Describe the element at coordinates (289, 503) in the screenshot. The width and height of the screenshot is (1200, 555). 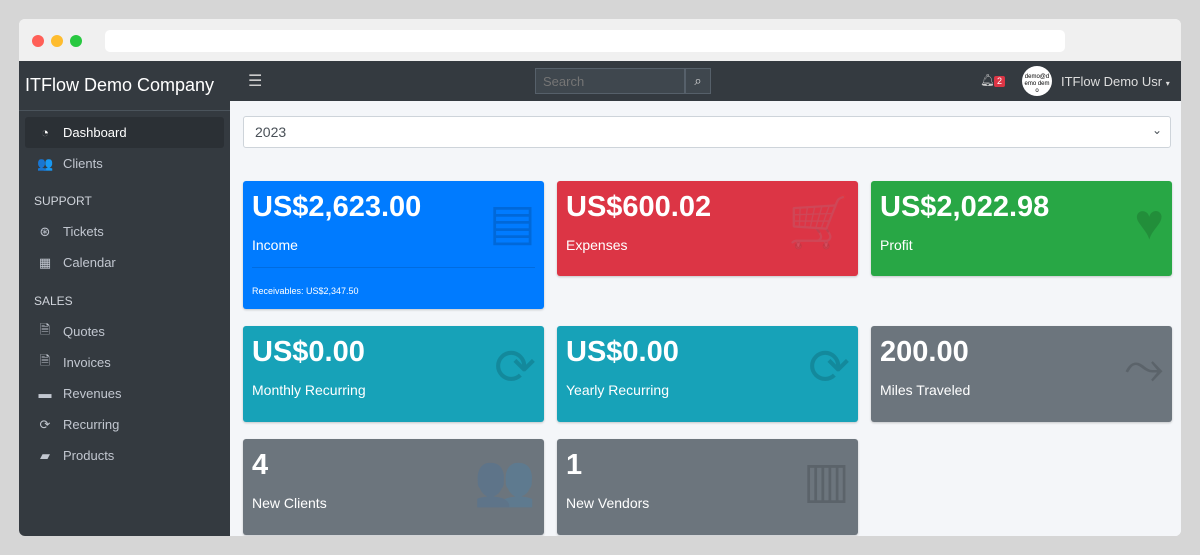
I see `stat-label: New Clients` at that location.